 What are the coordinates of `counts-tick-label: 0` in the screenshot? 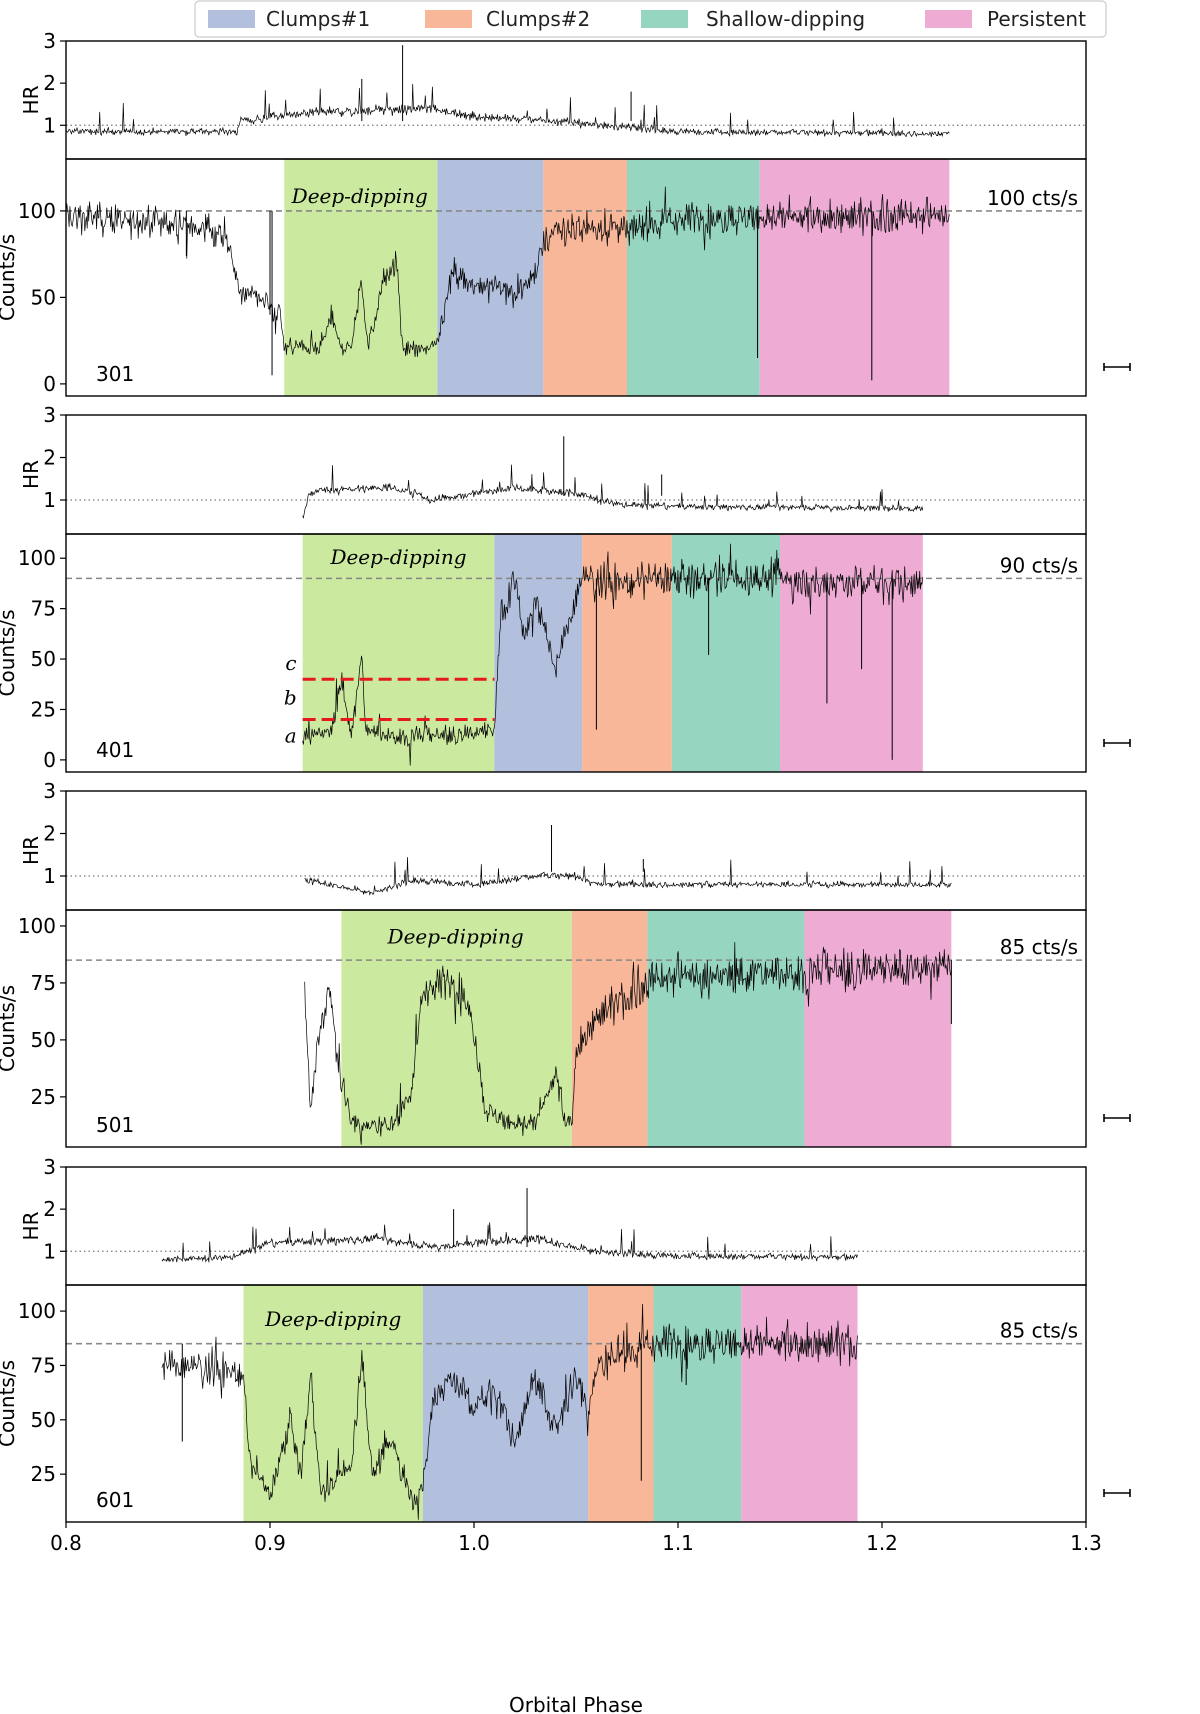 It's located at (49, 384).